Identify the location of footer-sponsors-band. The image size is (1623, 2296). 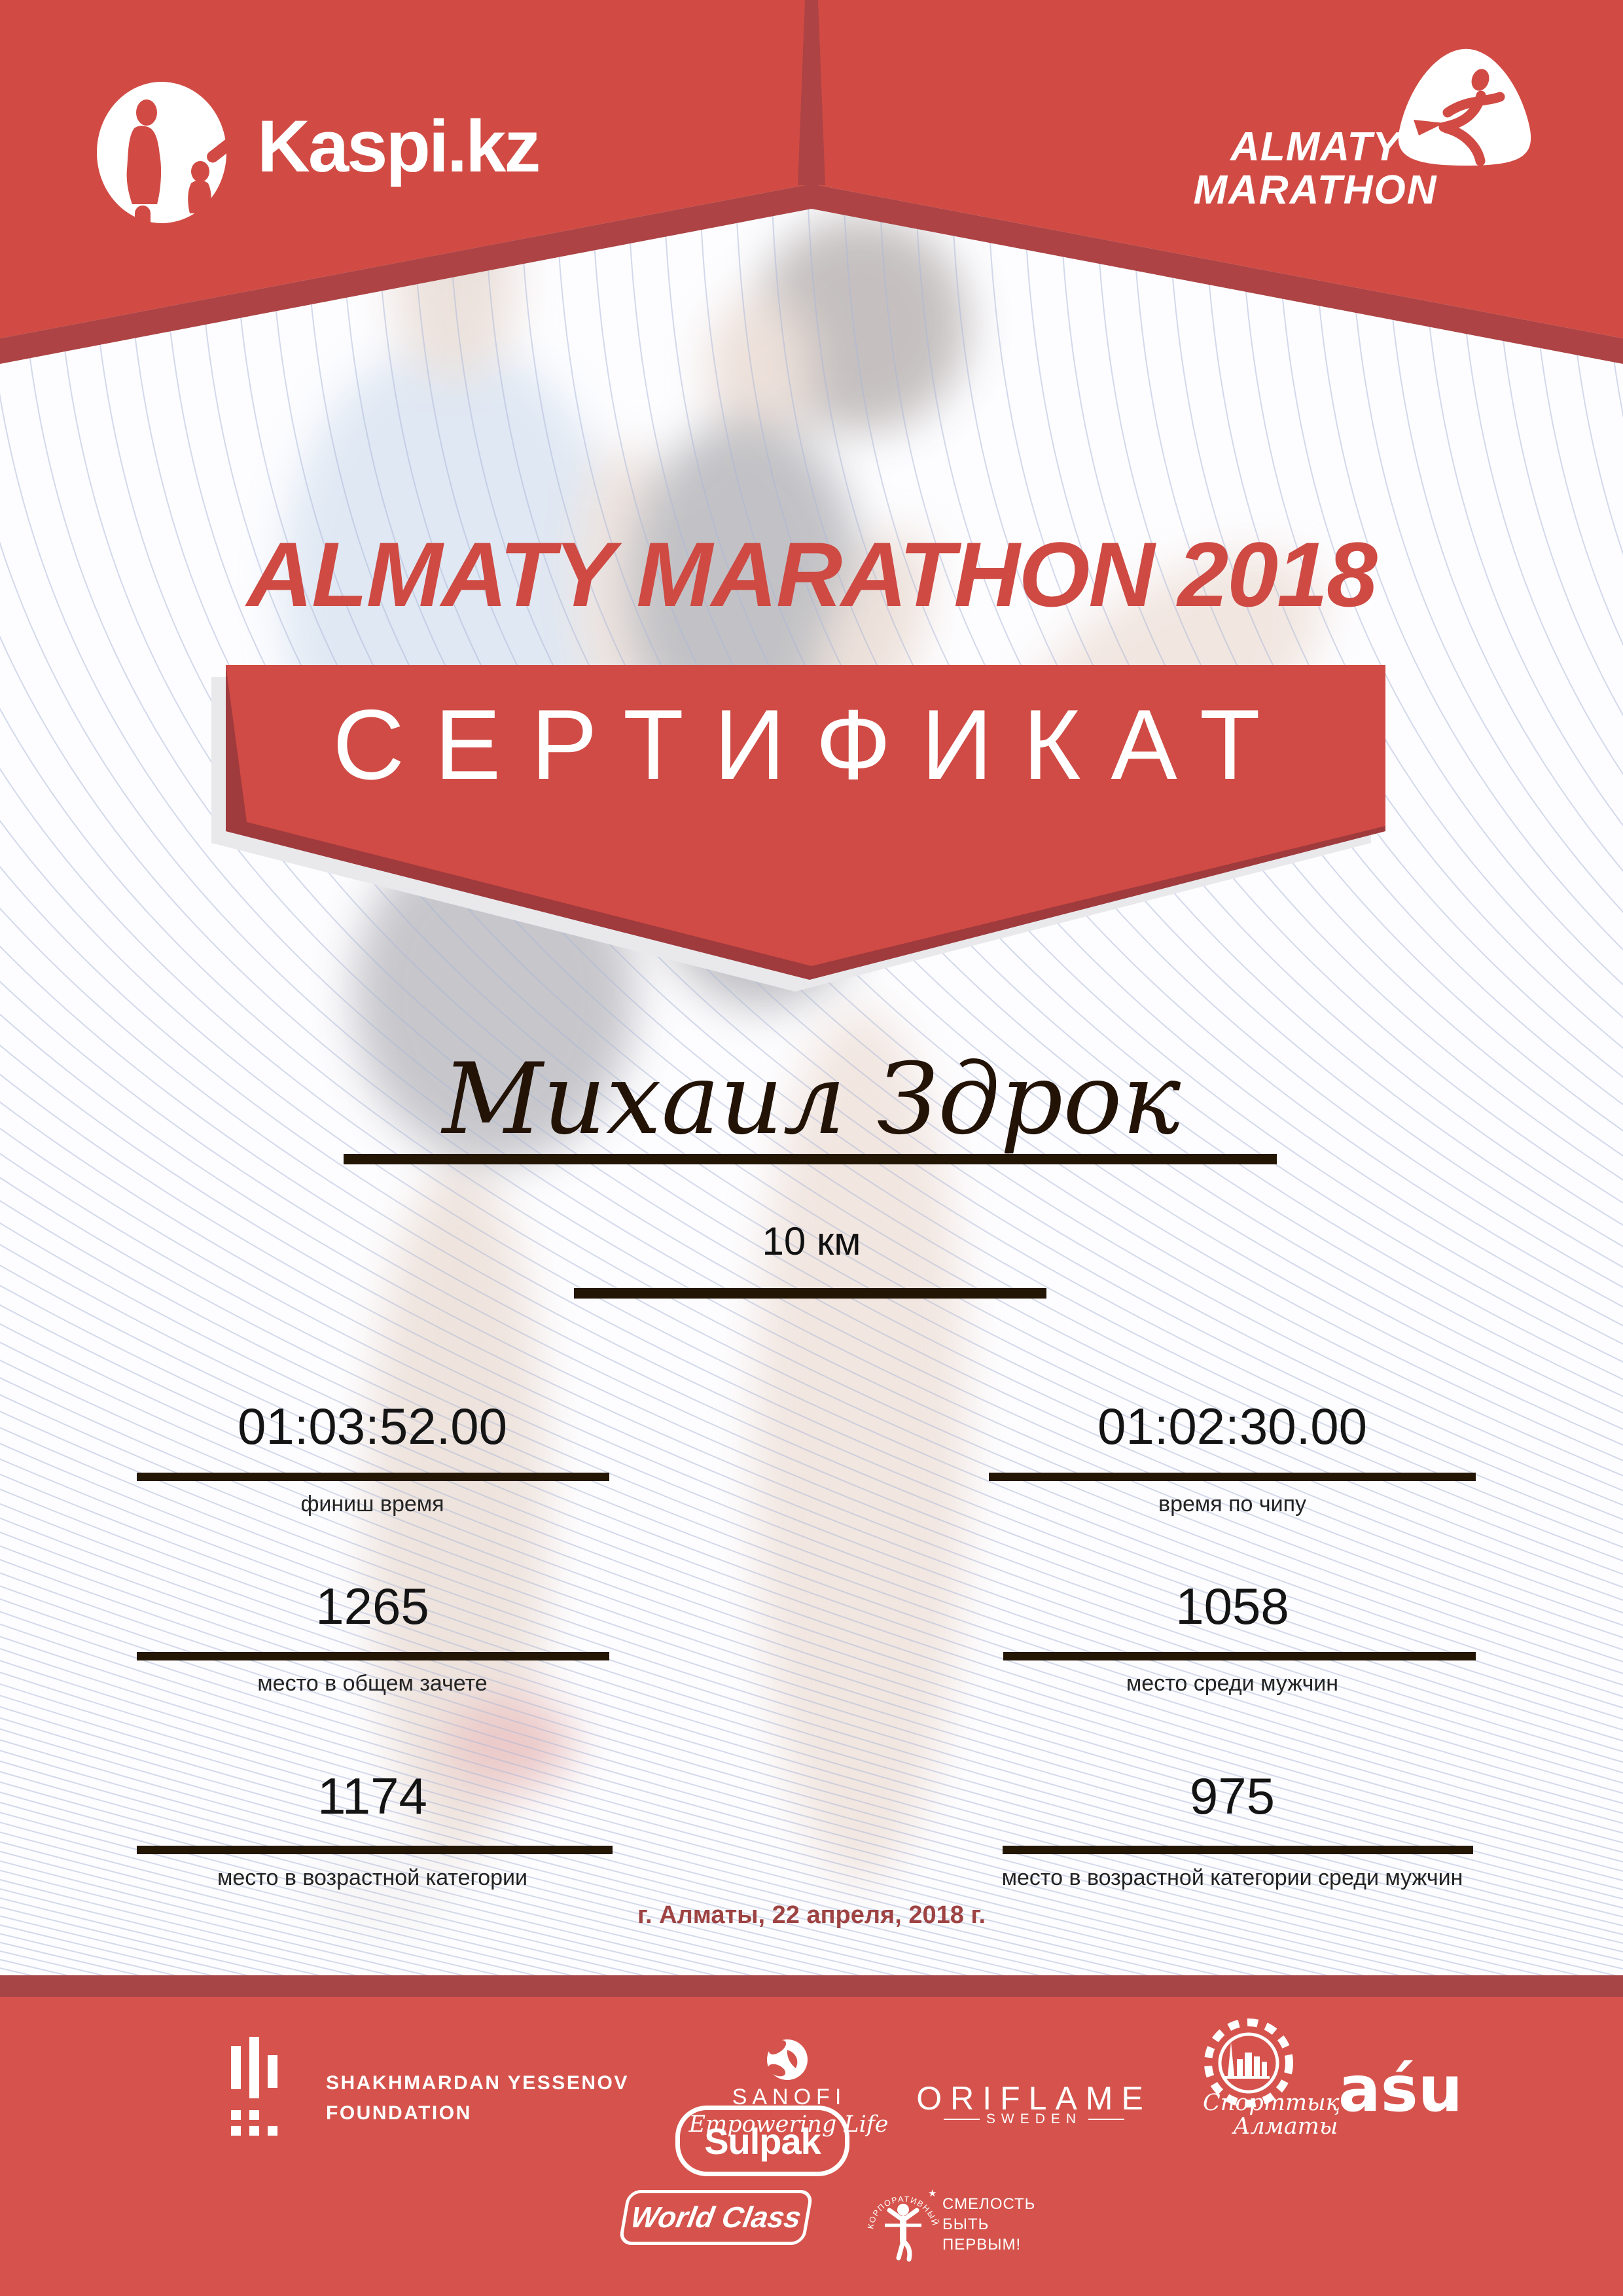
(811, 2146).